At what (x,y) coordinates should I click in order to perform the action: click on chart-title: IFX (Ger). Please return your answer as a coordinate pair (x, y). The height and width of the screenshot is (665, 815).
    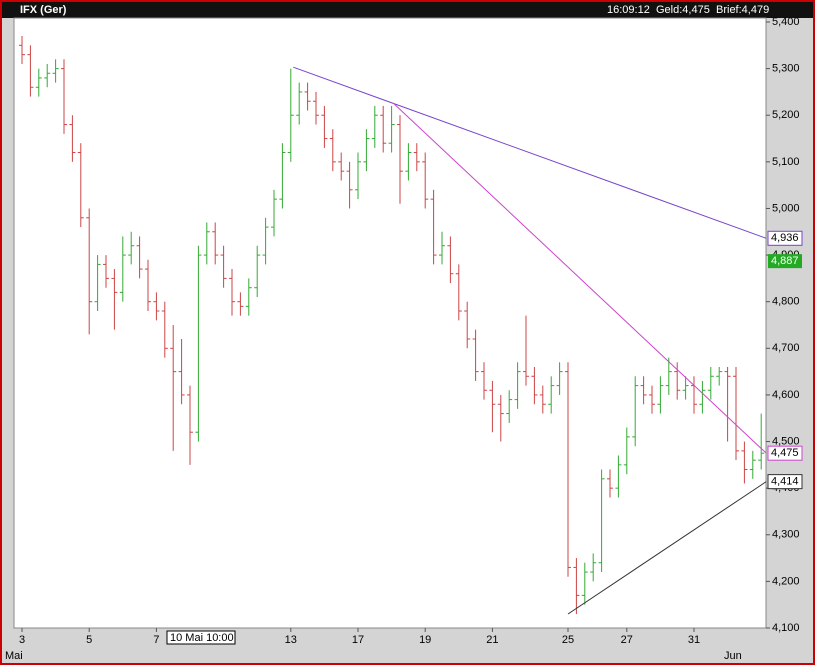
    Looking at the image, I should click on (43, 10).